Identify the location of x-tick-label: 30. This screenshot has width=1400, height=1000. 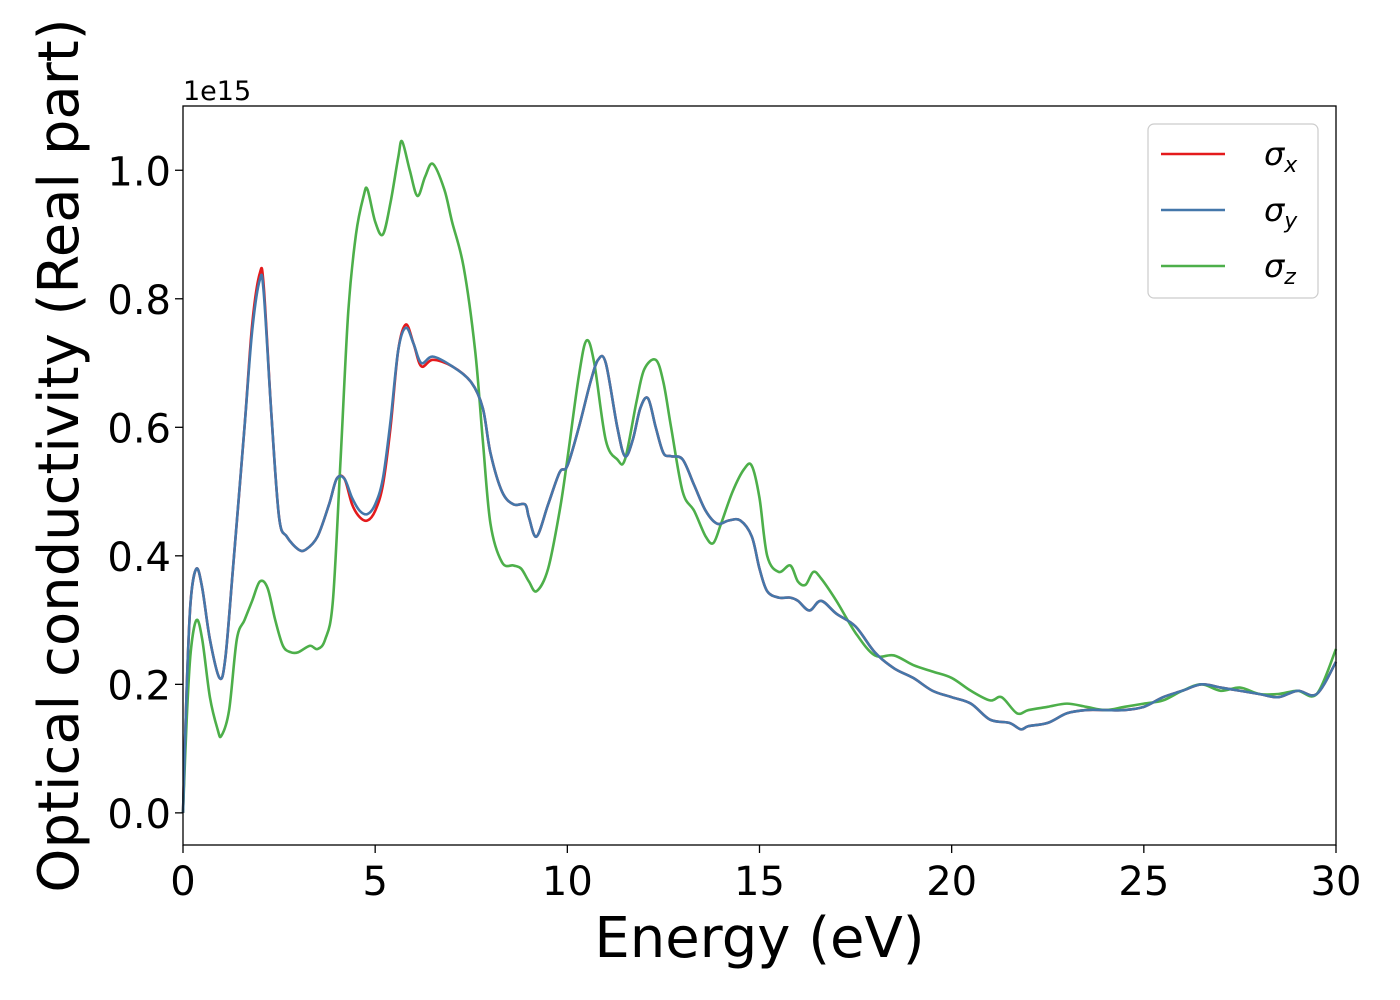
(1336, 882).